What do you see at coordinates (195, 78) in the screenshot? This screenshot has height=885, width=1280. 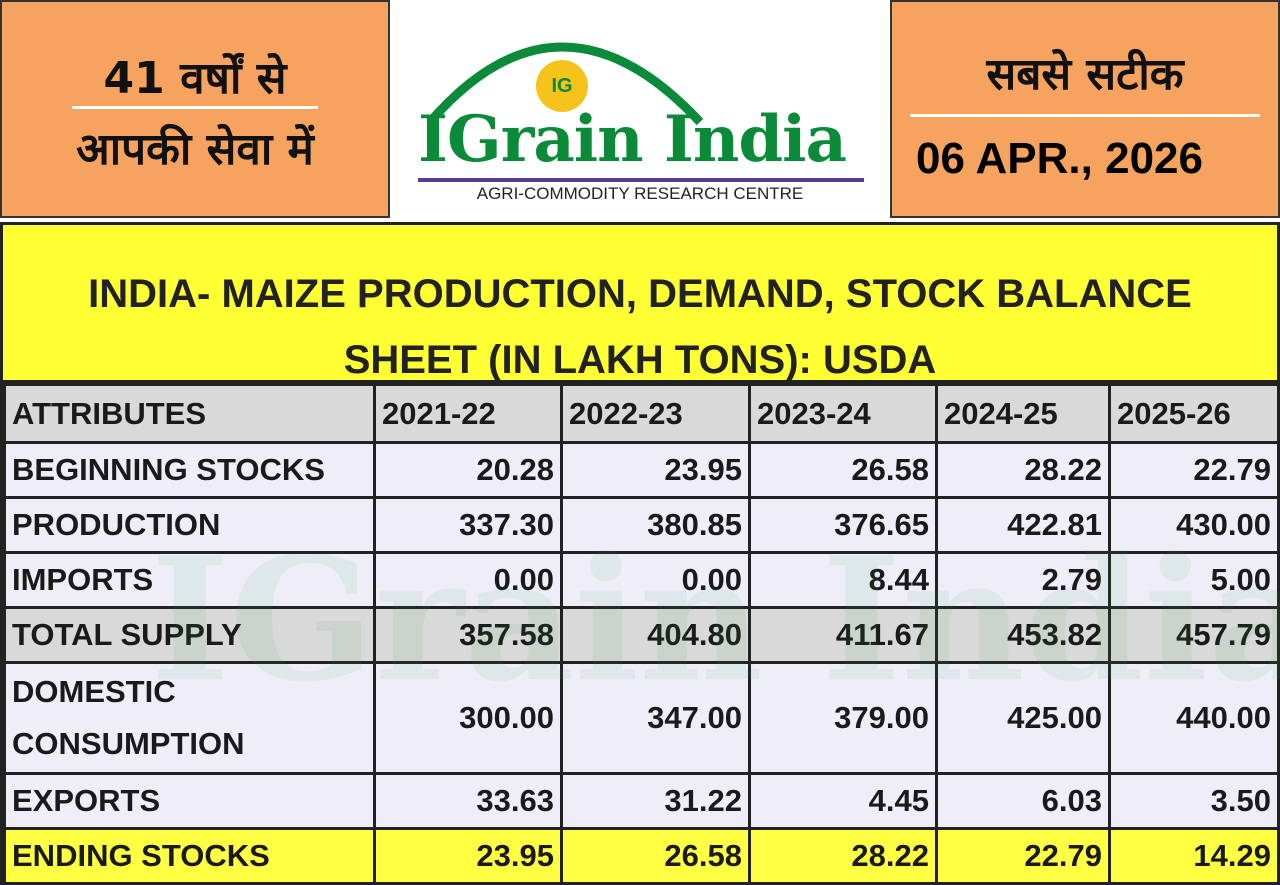 I see `tagline: 41 वर्षों से` at bounding box center [195, 78].